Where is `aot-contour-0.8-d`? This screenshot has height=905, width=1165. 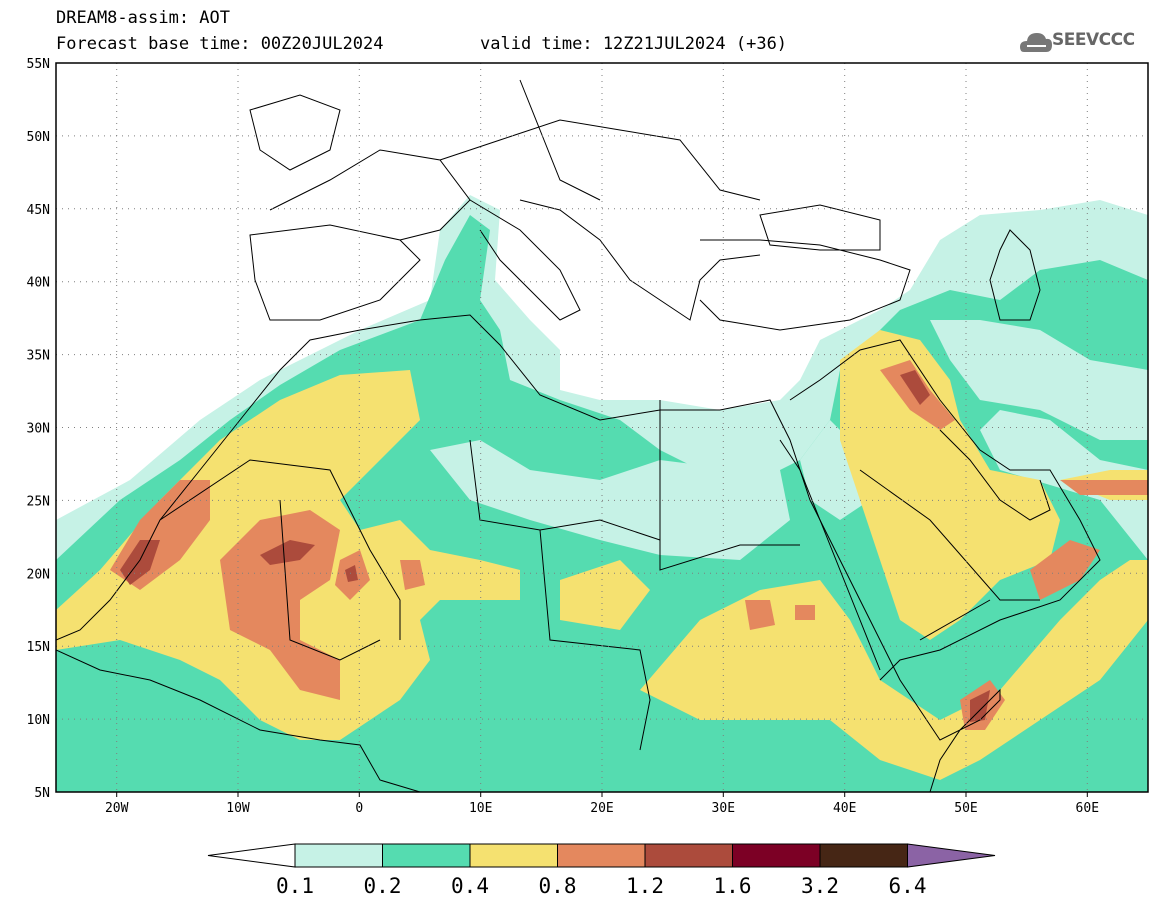
aot-contour-0.8-d is located at coordinates (412, 575).